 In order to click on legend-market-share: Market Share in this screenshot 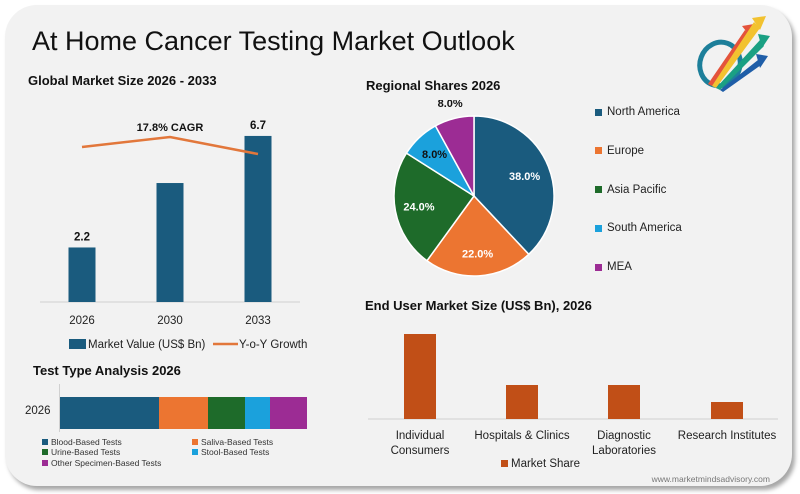, I will do `click(545, 464)`.